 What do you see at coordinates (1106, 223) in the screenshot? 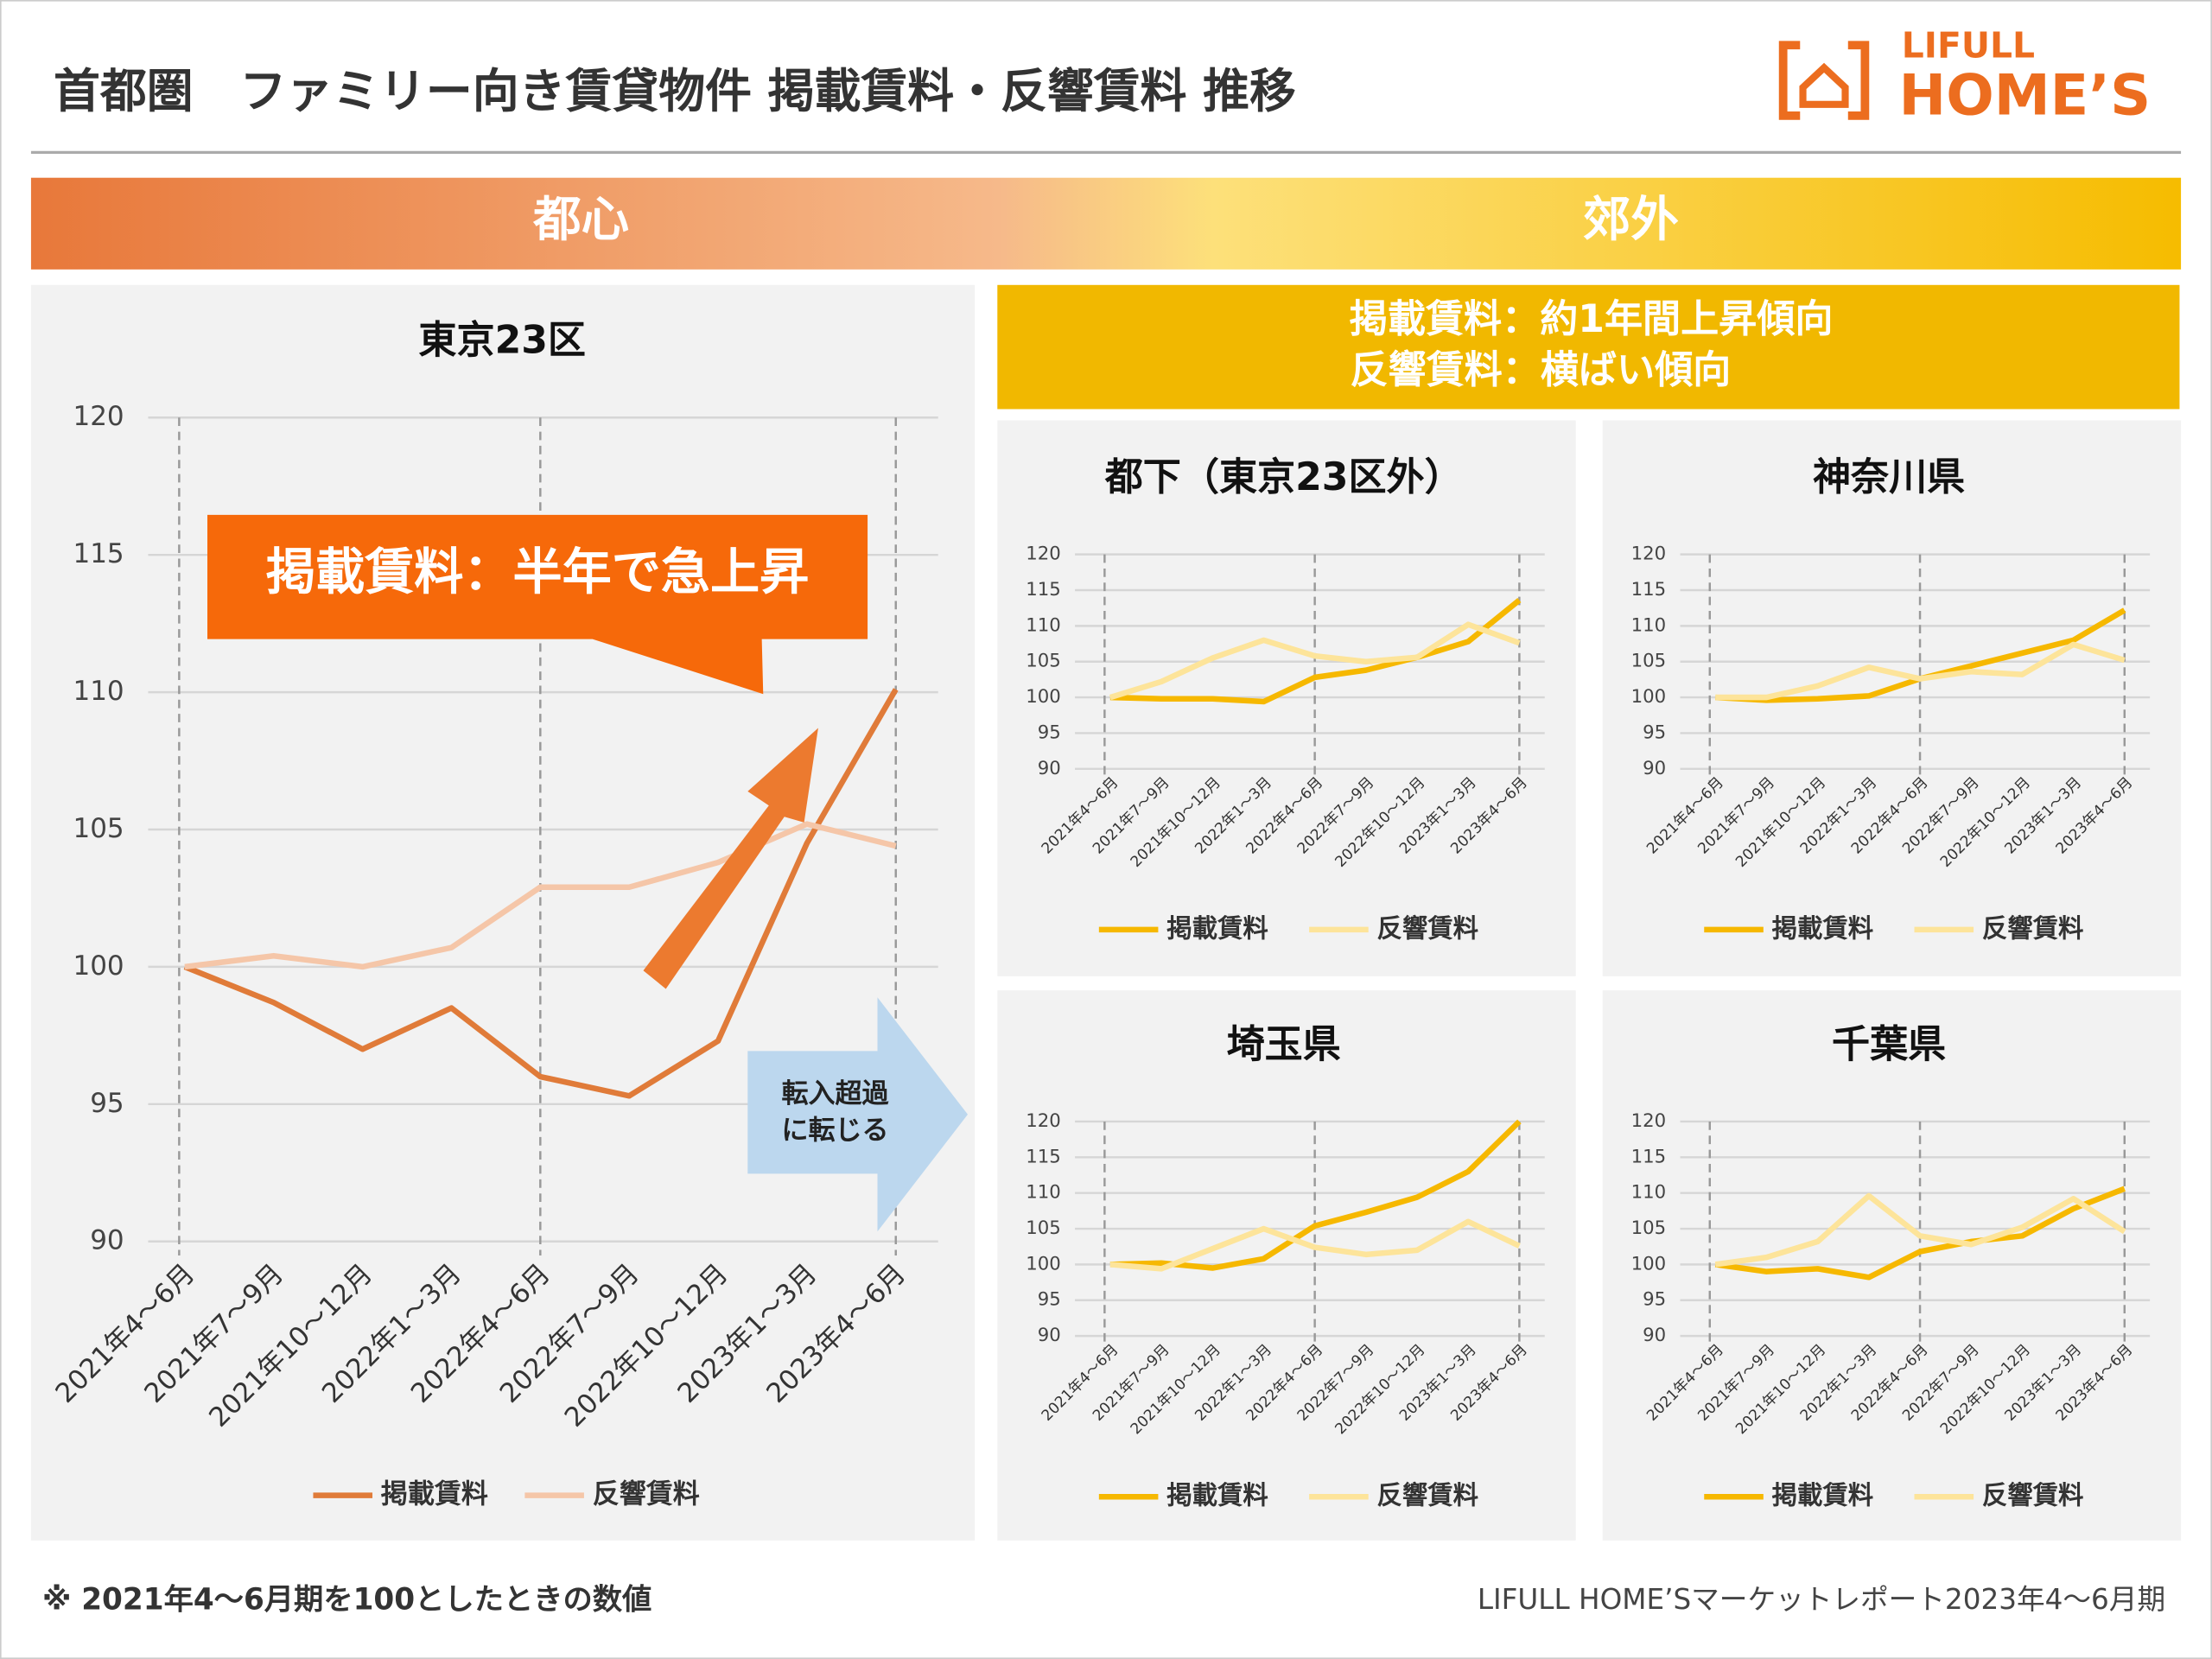
I see `banner` at bounding box center [1106, 223].